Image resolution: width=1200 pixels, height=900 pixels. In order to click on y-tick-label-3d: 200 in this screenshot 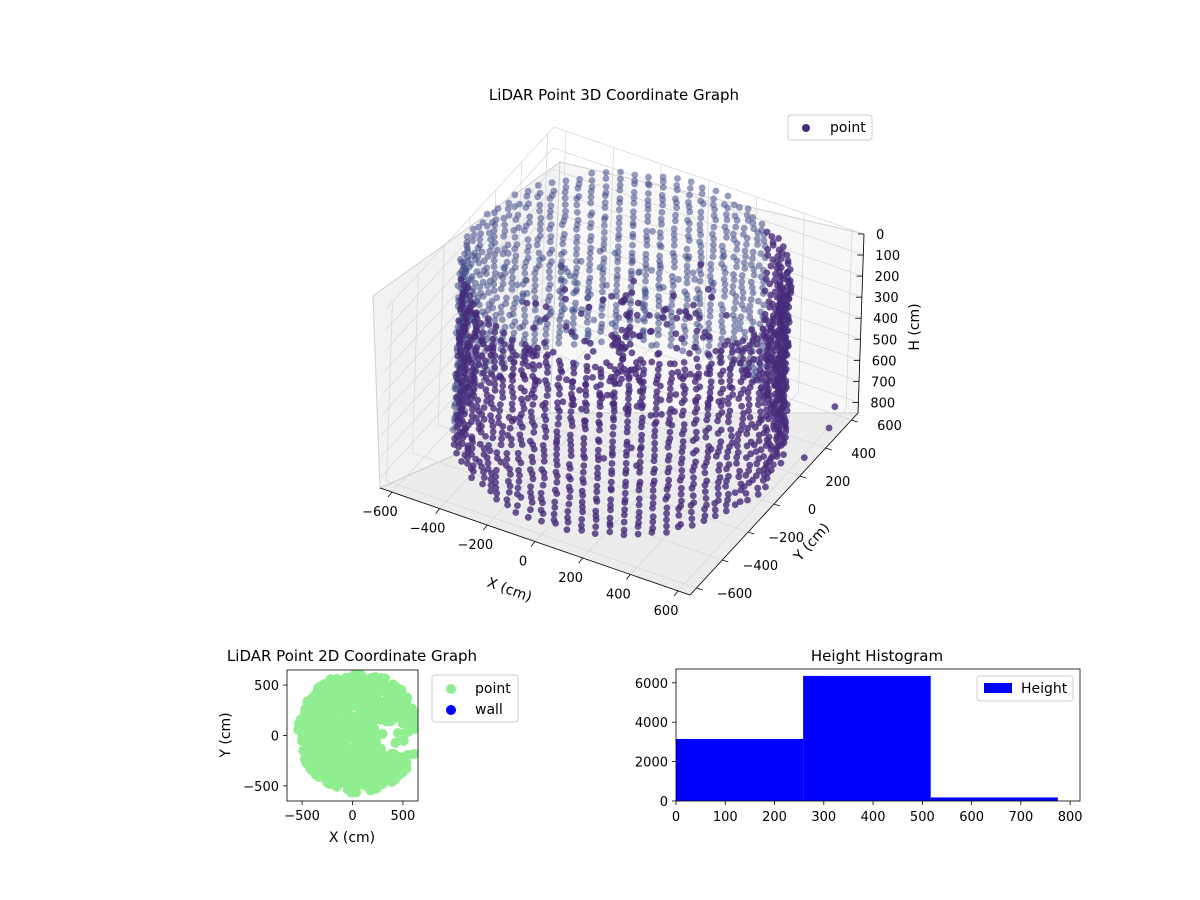, I will do `click(837, 482)`.